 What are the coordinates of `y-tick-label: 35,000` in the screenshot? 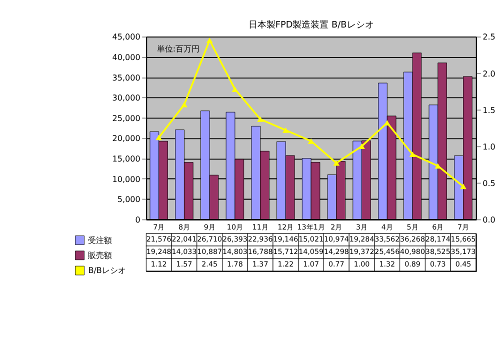 It's located at (126, 77).